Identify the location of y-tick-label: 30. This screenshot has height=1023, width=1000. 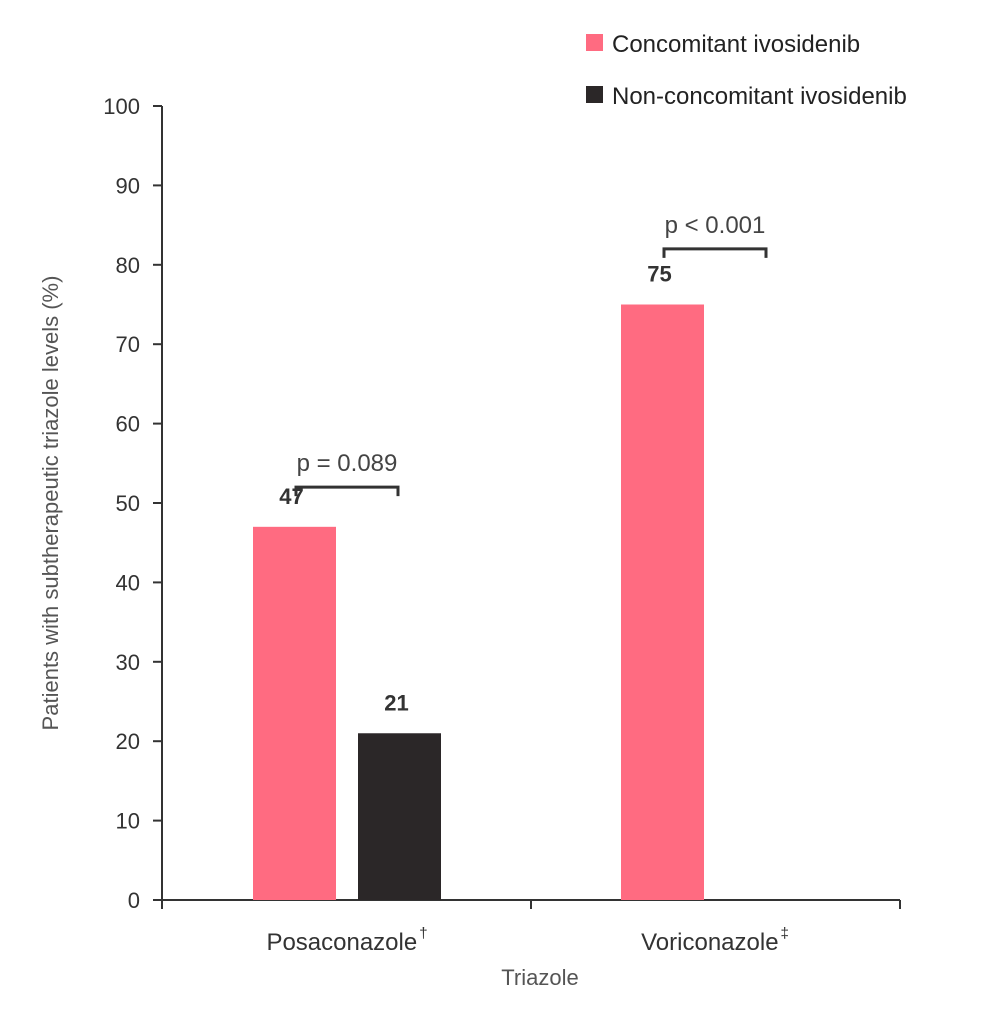
(128, 662).